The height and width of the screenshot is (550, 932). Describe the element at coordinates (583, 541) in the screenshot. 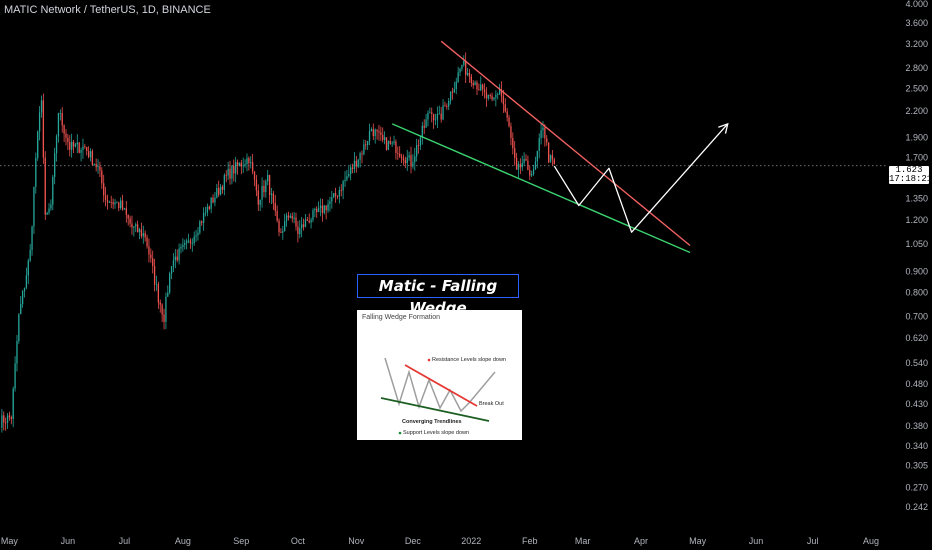

I see `x-tick-label: Mar` at that location.